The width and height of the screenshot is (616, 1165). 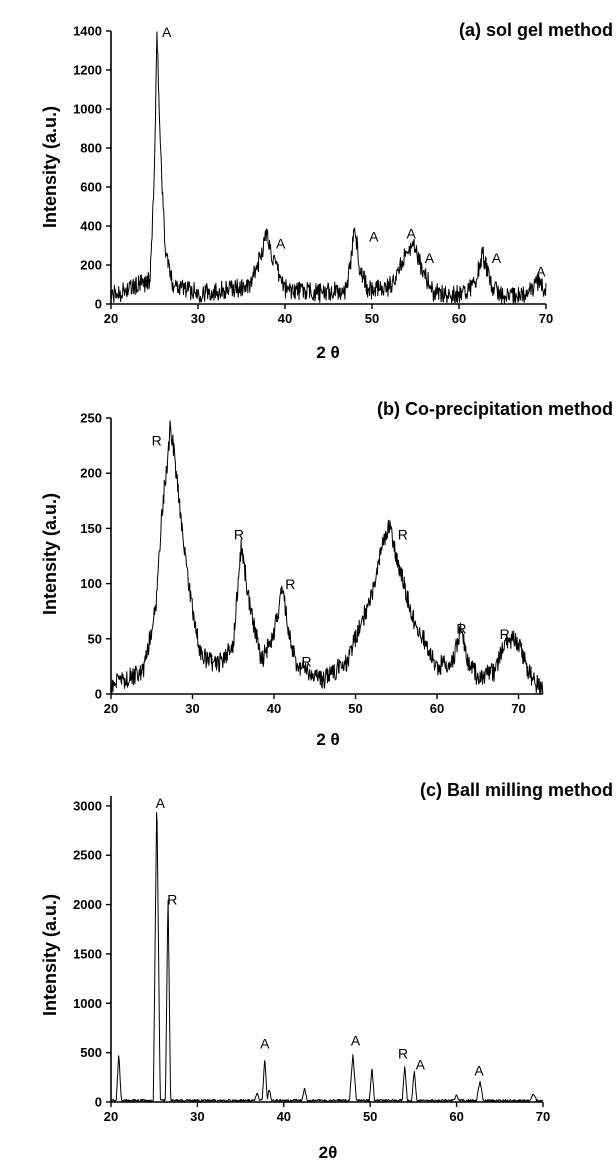 I want to click on y-tick-label: 2000, so click(x=87, y=904).